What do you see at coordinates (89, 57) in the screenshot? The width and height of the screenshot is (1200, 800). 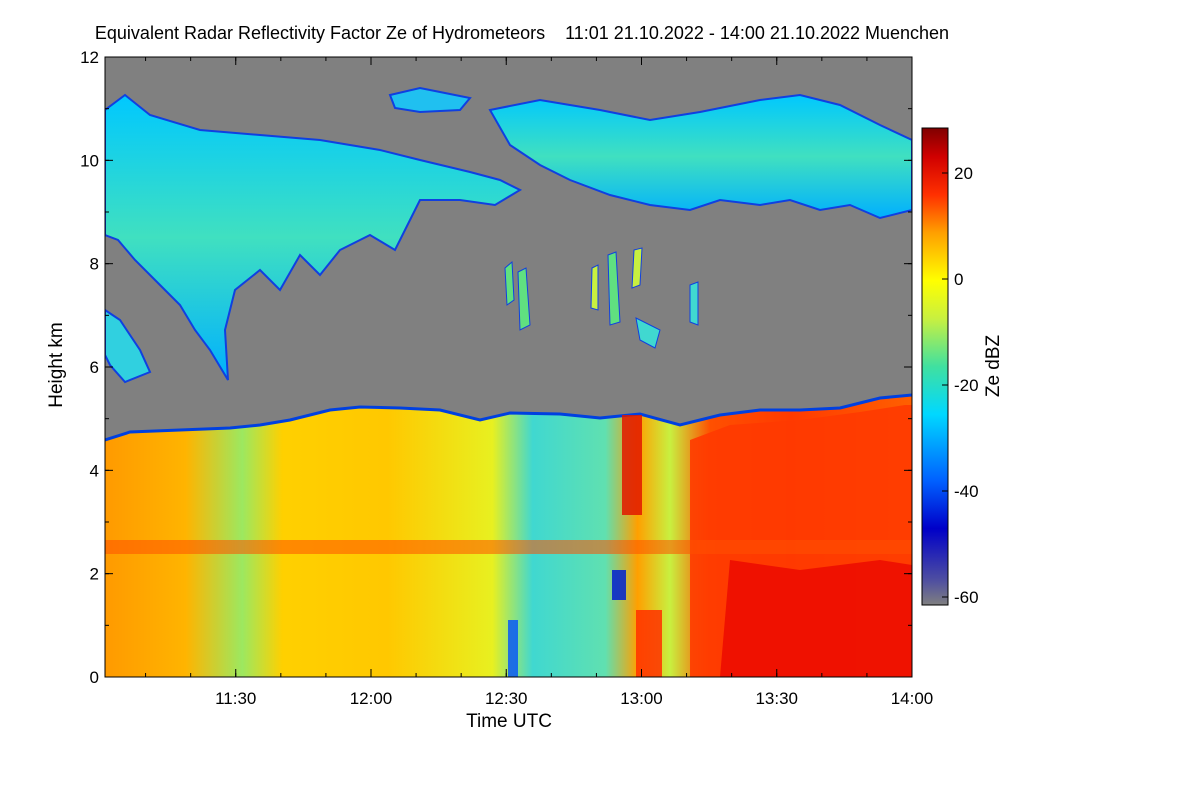 I see `y-tick-label: 12` at bounding box center [89, 57].